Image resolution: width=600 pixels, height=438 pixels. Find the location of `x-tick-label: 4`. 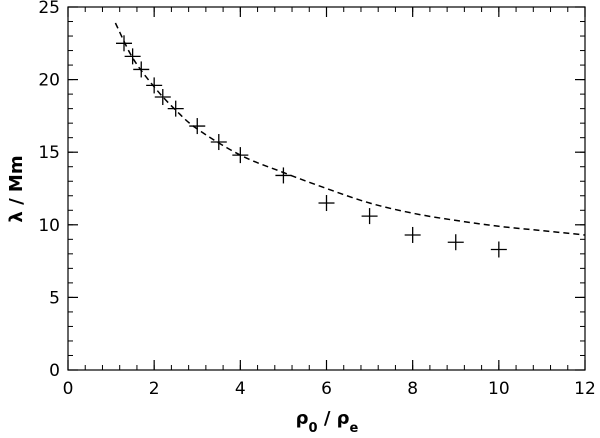

x-tick-label: 4 is located at coordinates (240, 389).